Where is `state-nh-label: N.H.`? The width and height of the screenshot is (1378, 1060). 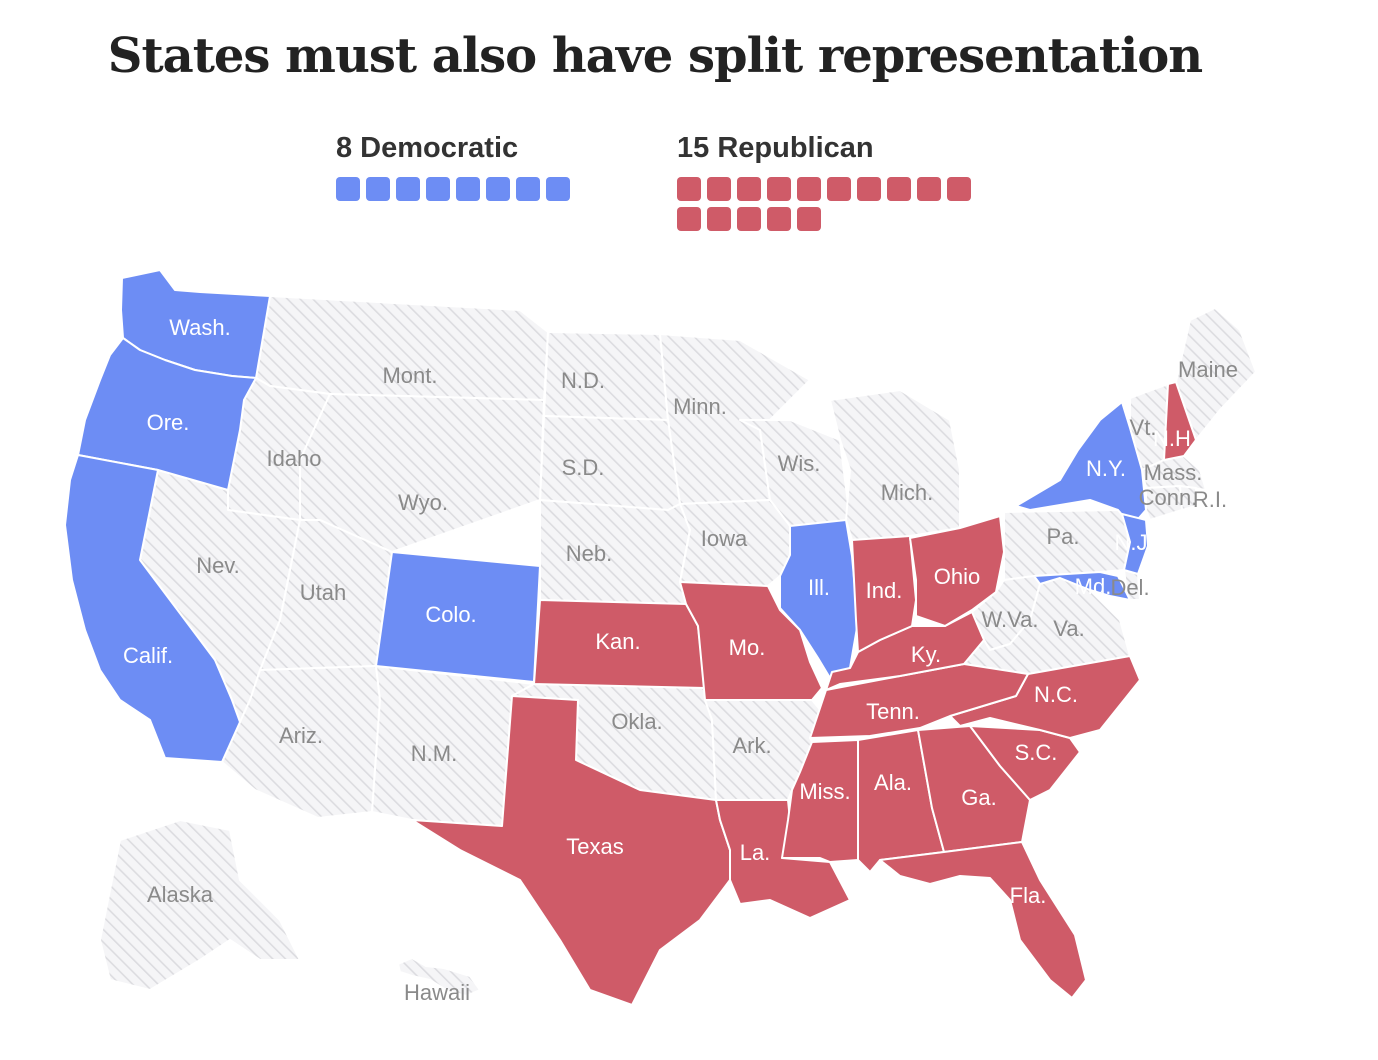
state-nh-label: N.H. is located at coordinates (1175, 438).